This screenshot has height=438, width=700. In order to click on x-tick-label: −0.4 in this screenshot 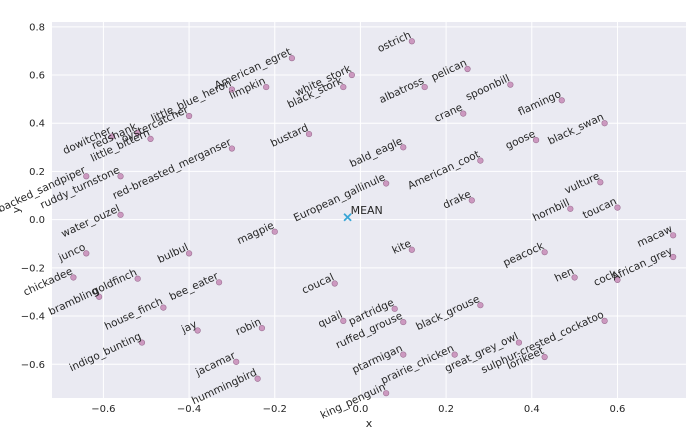, I will do `click(189, 409)`.